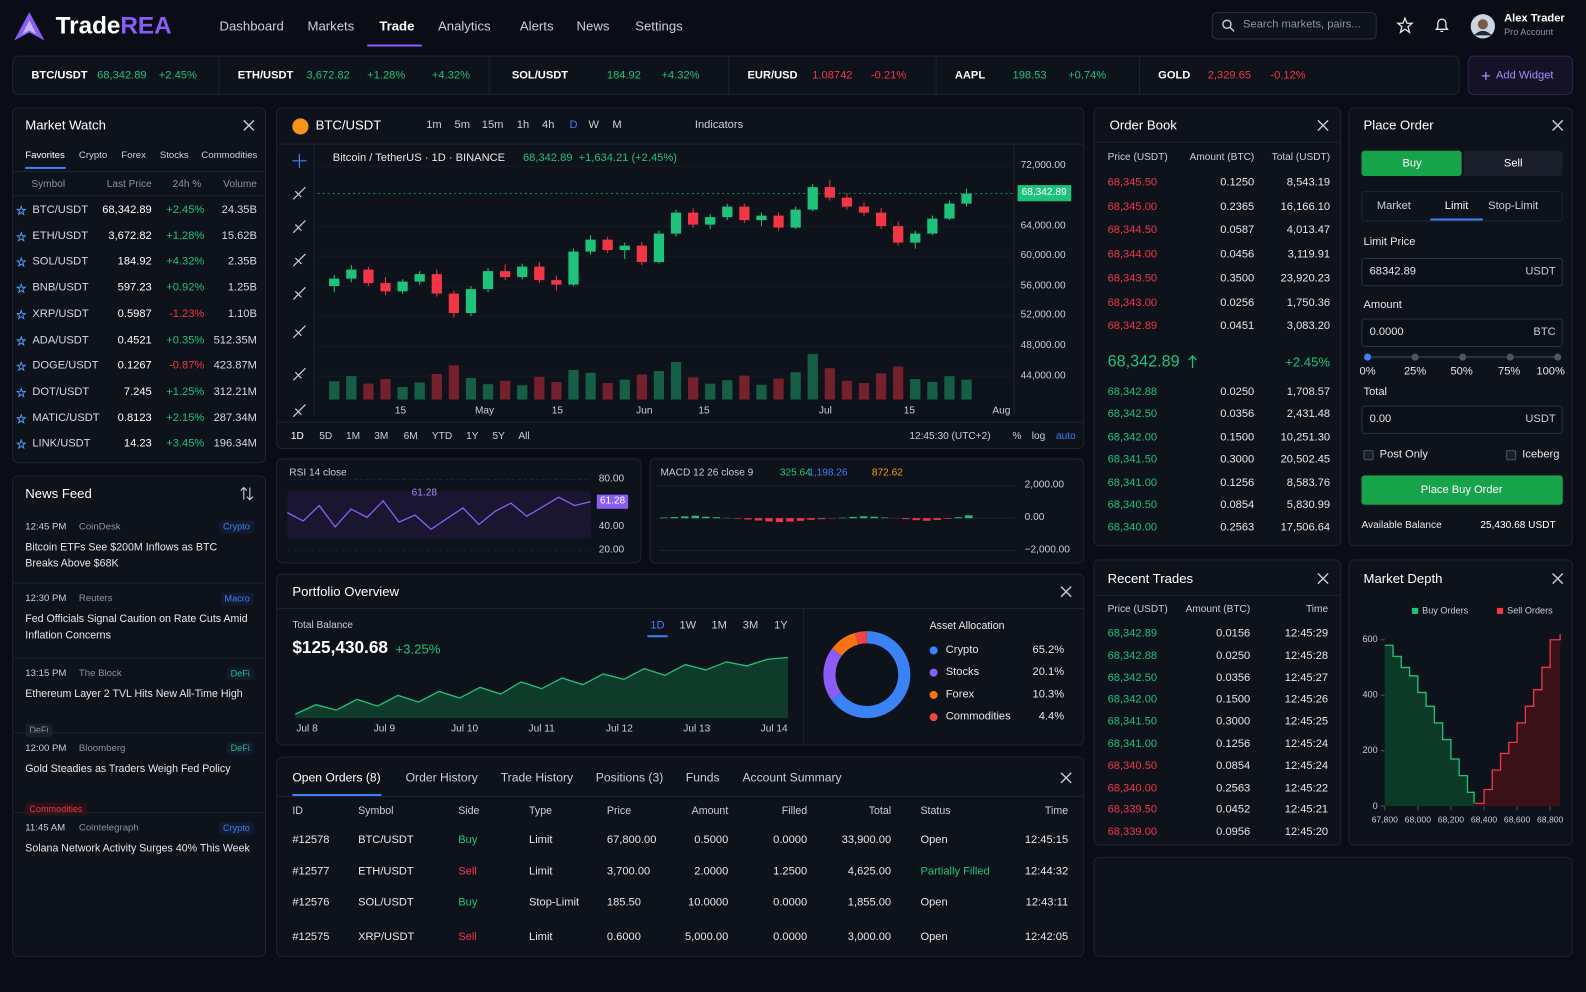  I want to click on timeframe: 15m, so click(492, 124).